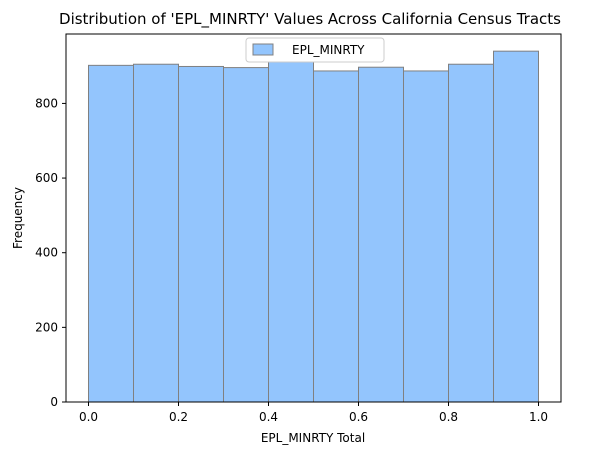 This screenshot has height=455, width=601. I want to click on x-tick-label: 1.0, so click(538, 417).